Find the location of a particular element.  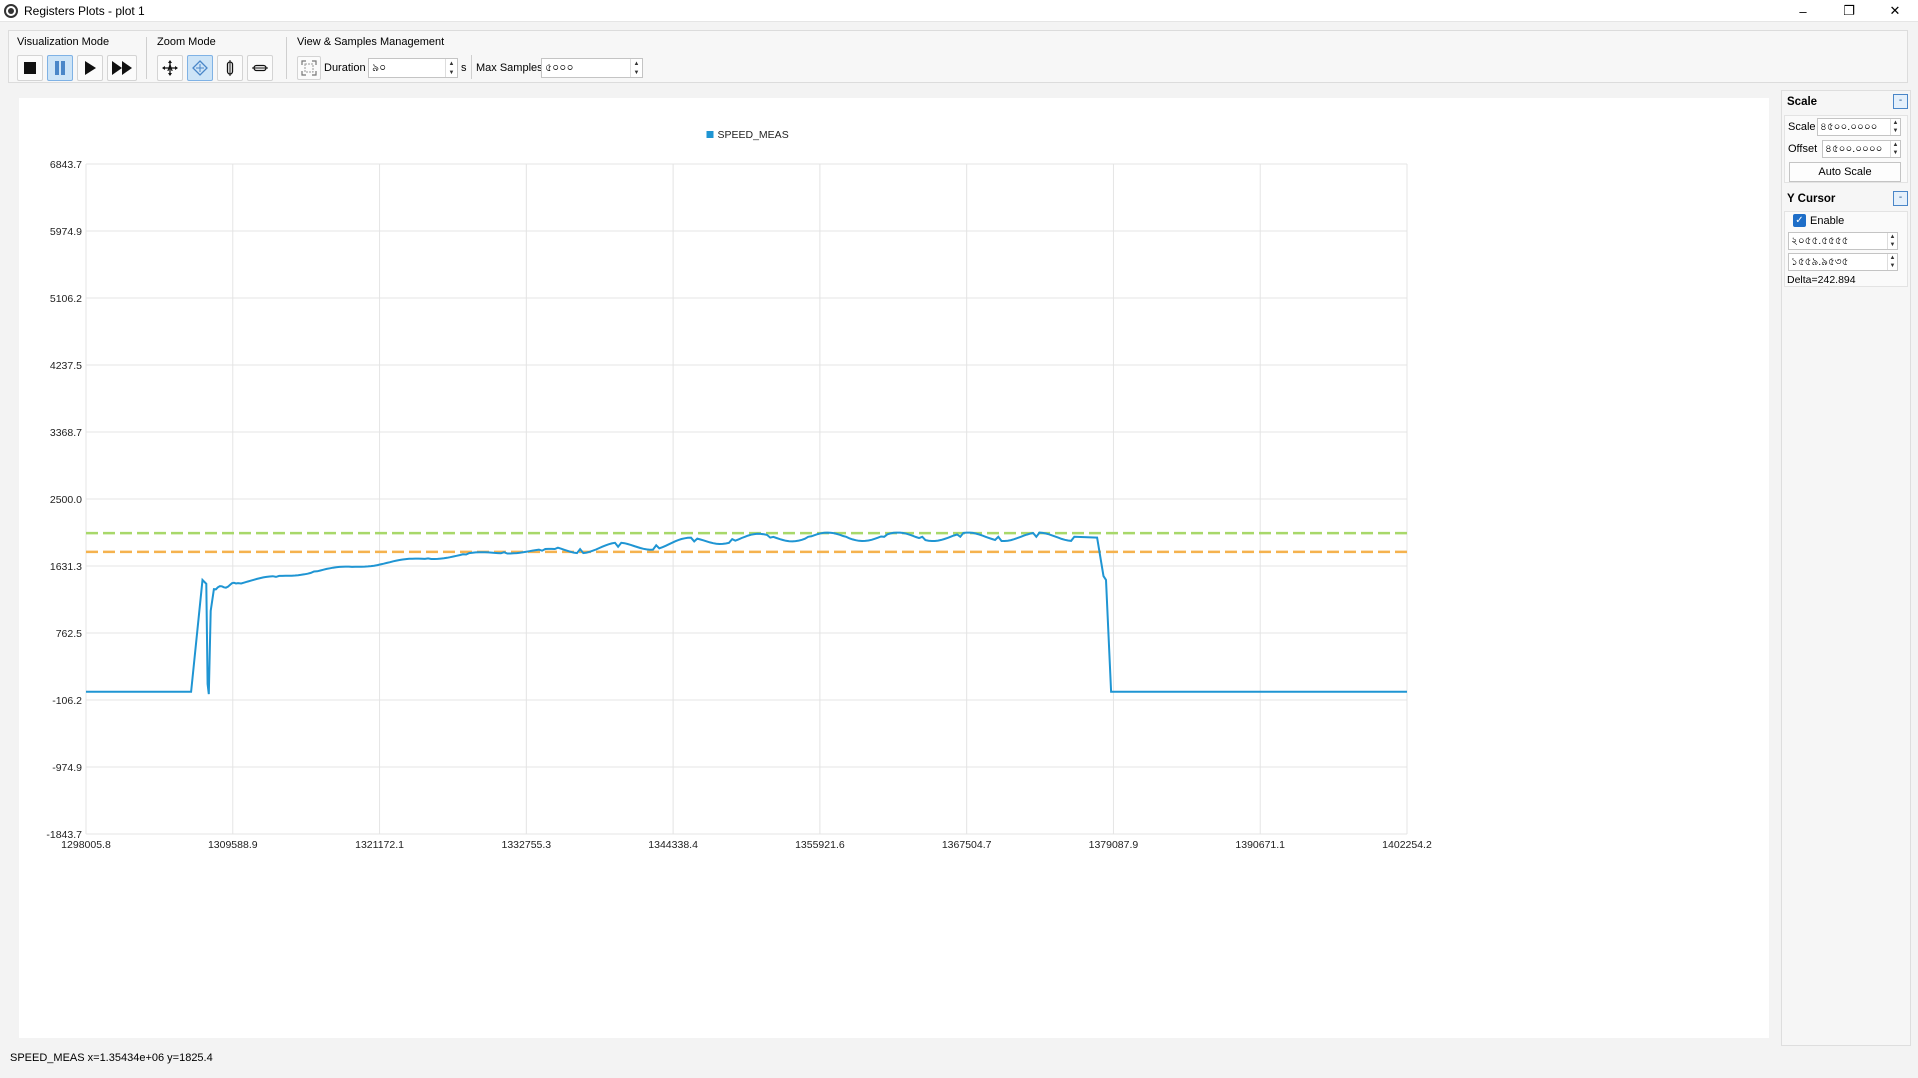

window-controls: – ❐ ✕ is located at coordinates (1849, 11).